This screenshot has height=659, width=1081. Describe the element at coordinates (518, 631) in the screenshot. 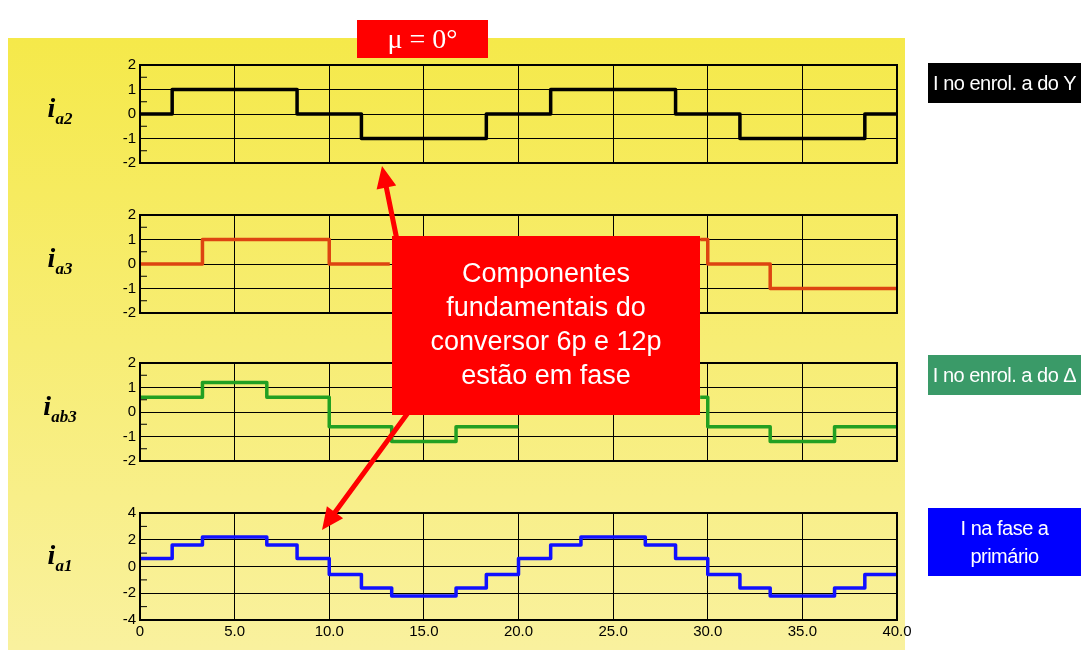

I see `x-tick-label: 20.0` at that location.